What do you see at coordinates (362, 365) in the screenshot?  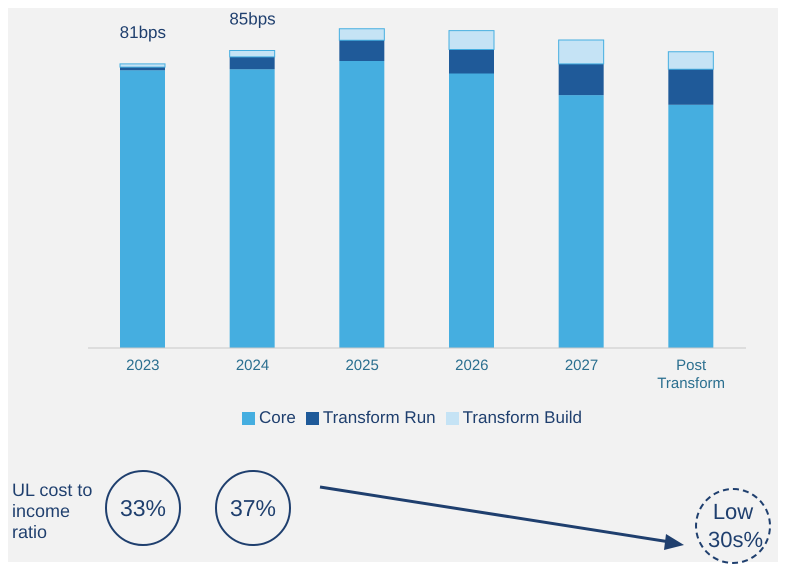 I see `x-tick-label: 2025` at bounding box center [362, 365].